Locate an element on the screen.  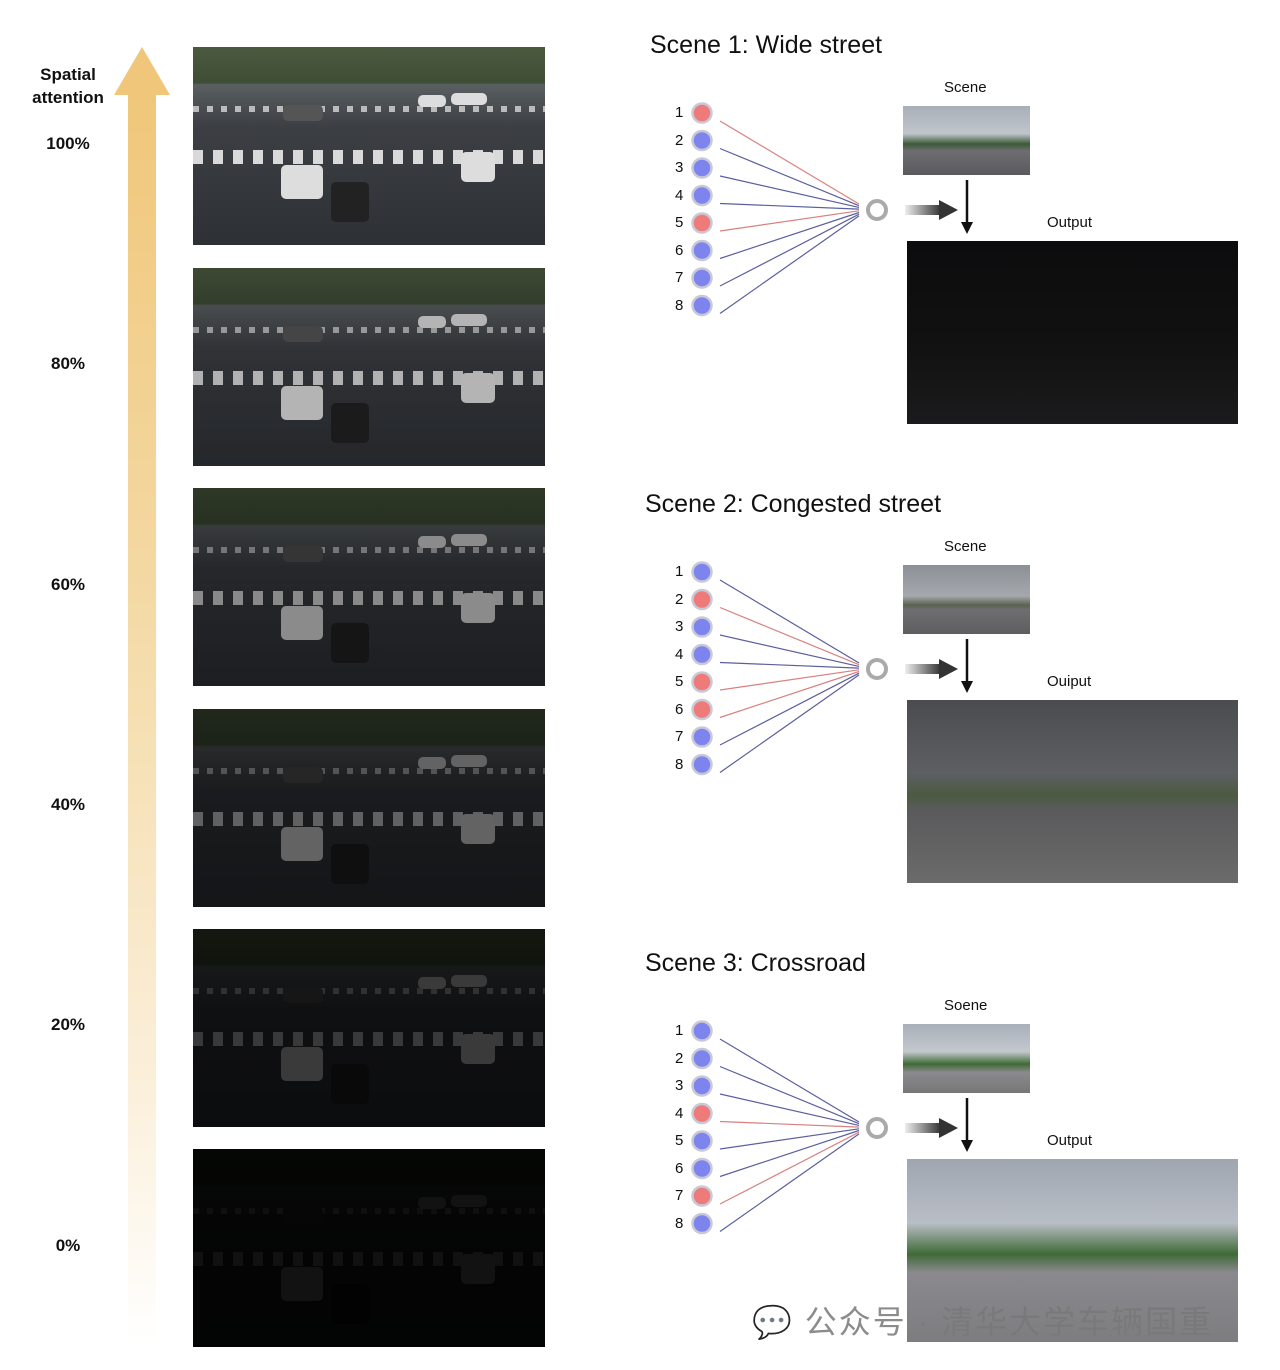
scene-label: Soene is located at coordinates (966, 1005).